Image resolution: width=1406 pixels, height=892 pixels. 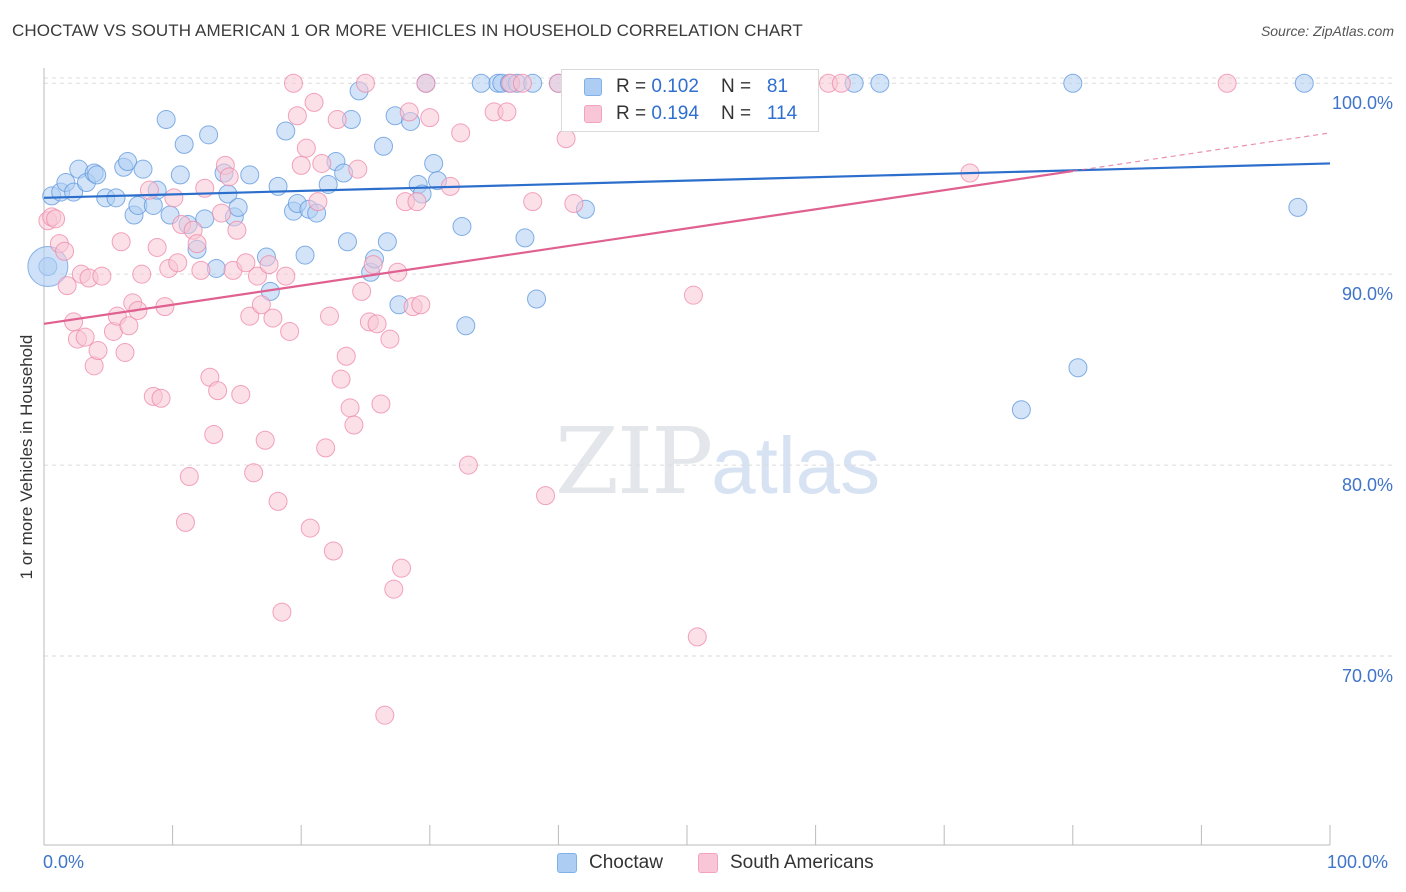 I want to click on legend-item-choctaw: Choctaw, so click(x=610, y=863).